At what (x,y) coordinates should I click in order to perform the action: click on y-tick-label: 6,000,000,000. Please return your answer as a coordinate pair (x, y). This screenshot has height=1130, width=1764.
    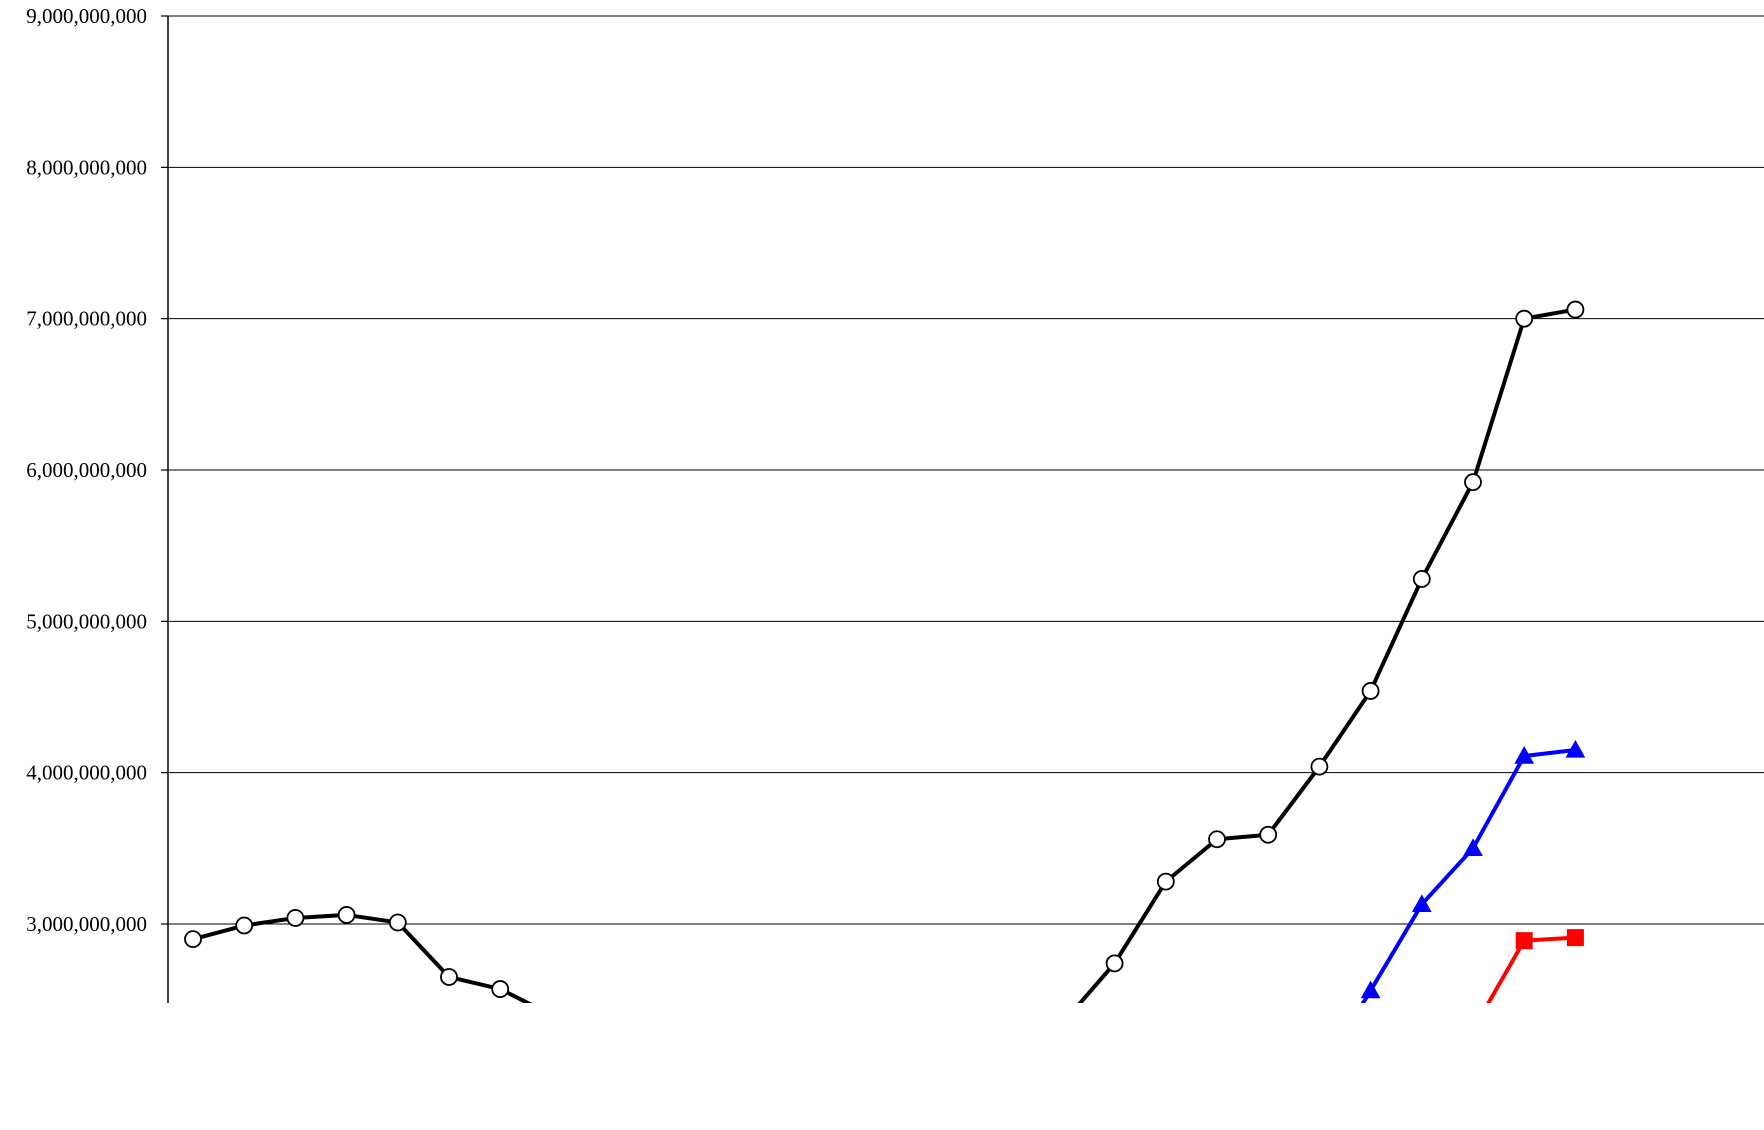
    Looking at the image, I should click on (86, 470).